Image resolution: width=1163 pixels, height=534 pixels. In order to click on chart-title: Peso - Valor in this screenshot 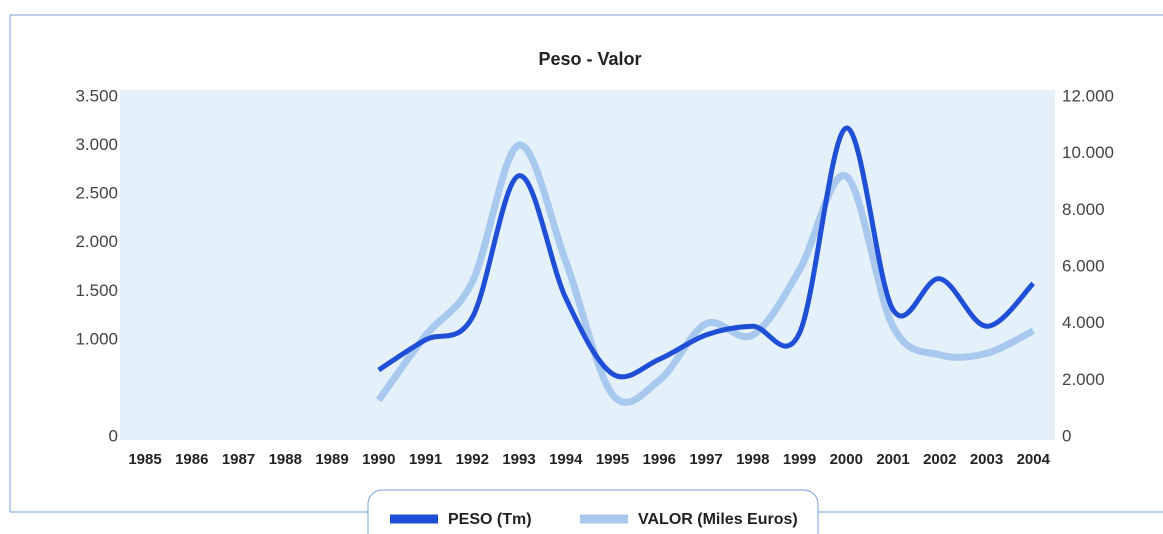, I will do `click(589, 59)`.